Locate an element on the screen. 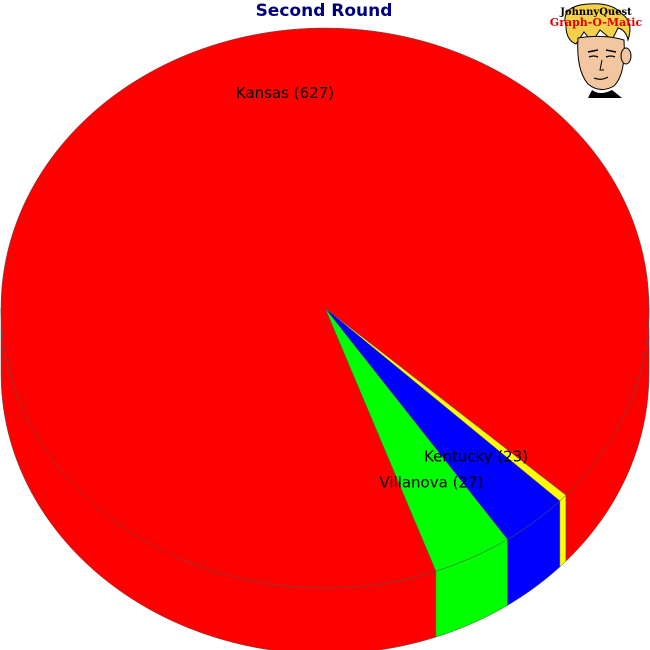 Image resolution: width=650 pixels, height=650 pixels. pie-slice-villanova is located at coordinates (416, 439).